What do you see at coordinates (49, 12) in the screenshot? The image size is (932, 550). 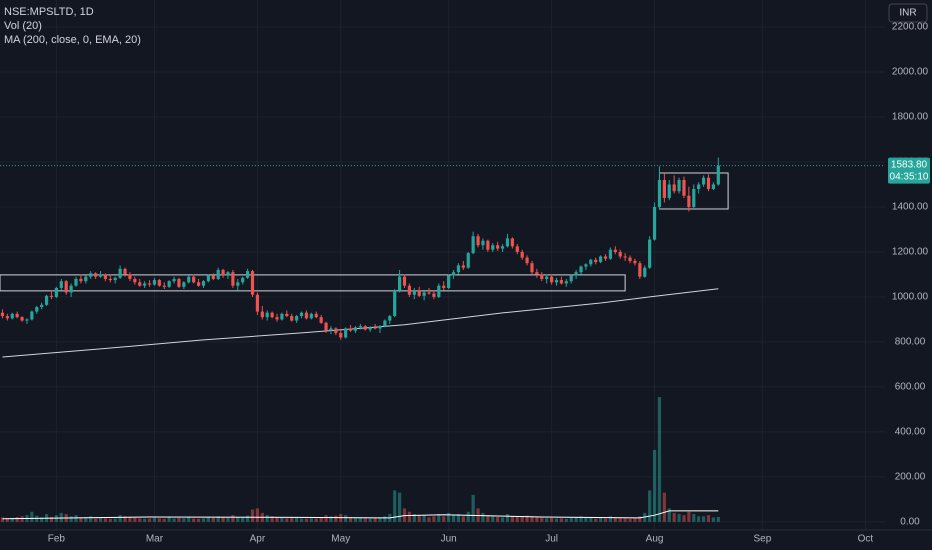 I see `symbol: NSE:MPSLTD, 1D` at bounding box center [49, 12].